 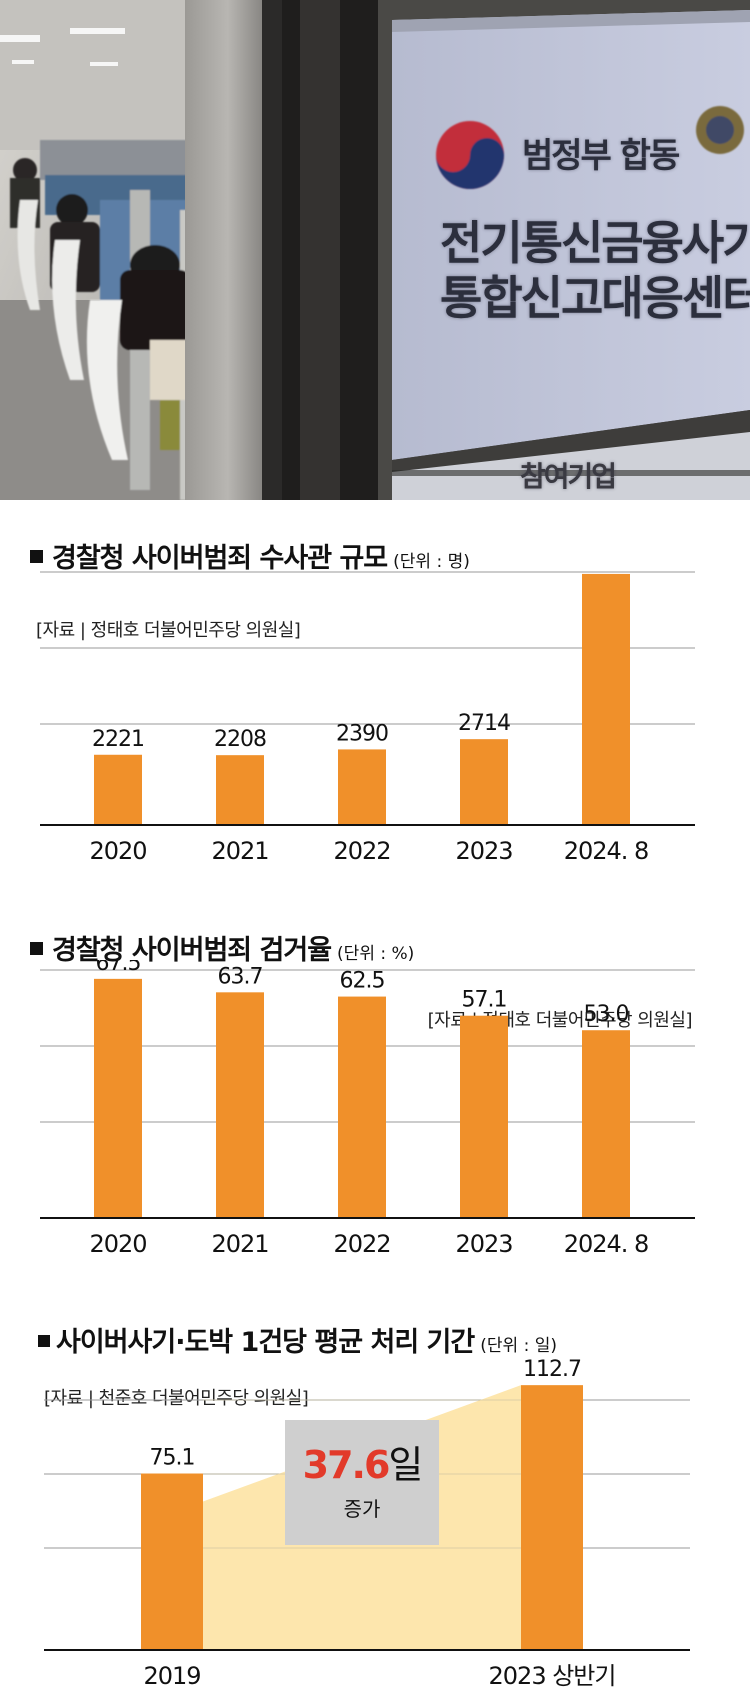 I want to click on category-label: 2019, so click(x=171, y=1676).